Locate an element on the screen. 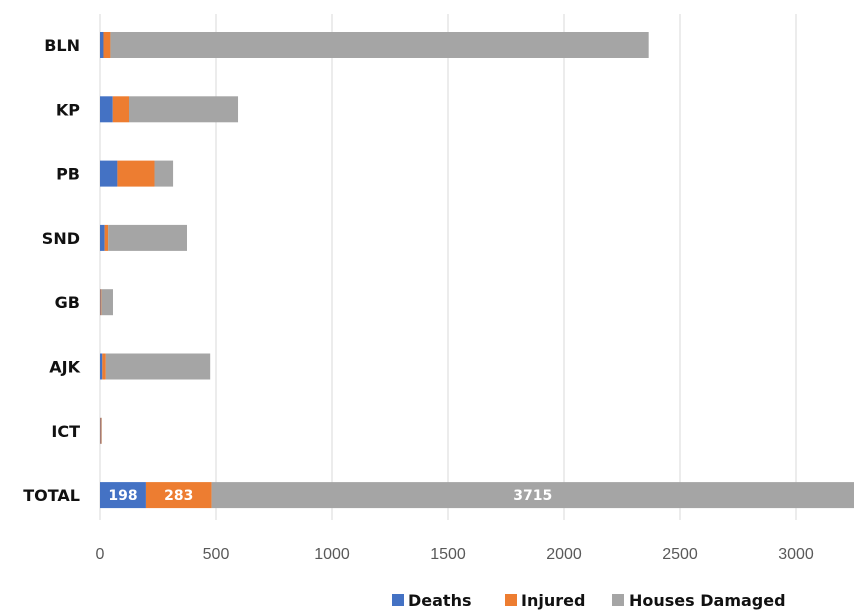 This screenshot has height=610, width=854. bar-pb-deaths is located at coordinates (109, 173).